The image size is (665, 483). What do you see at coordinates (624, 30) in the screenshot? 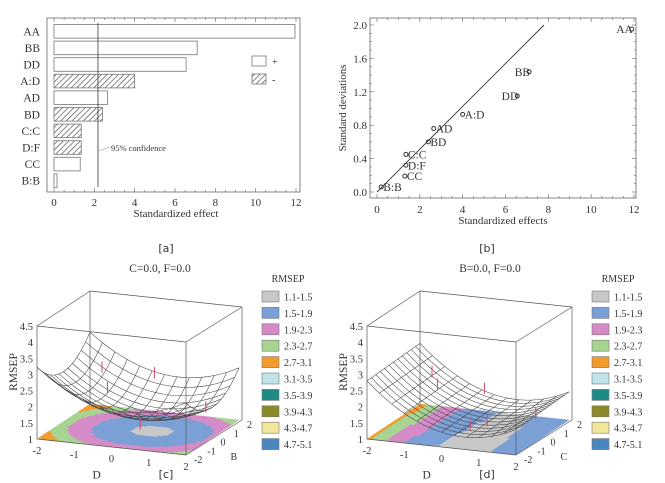
I see `point-label: AA` at bounding box center [624, 30].